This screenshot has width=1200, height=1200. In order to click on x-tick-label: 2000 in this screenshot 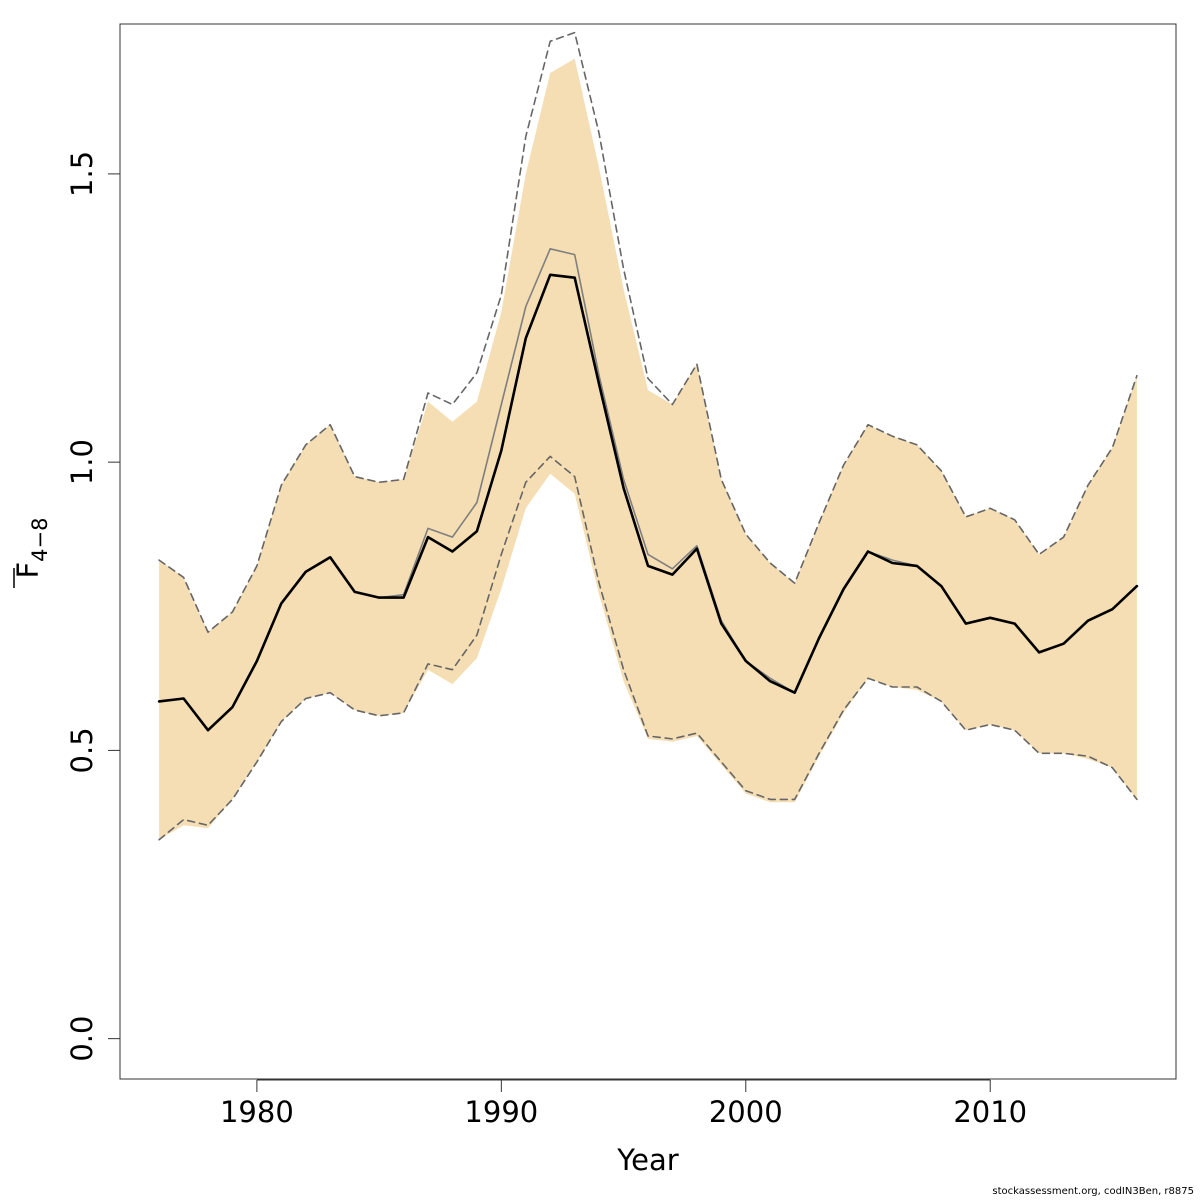, I will do `click(746, 1112)`.